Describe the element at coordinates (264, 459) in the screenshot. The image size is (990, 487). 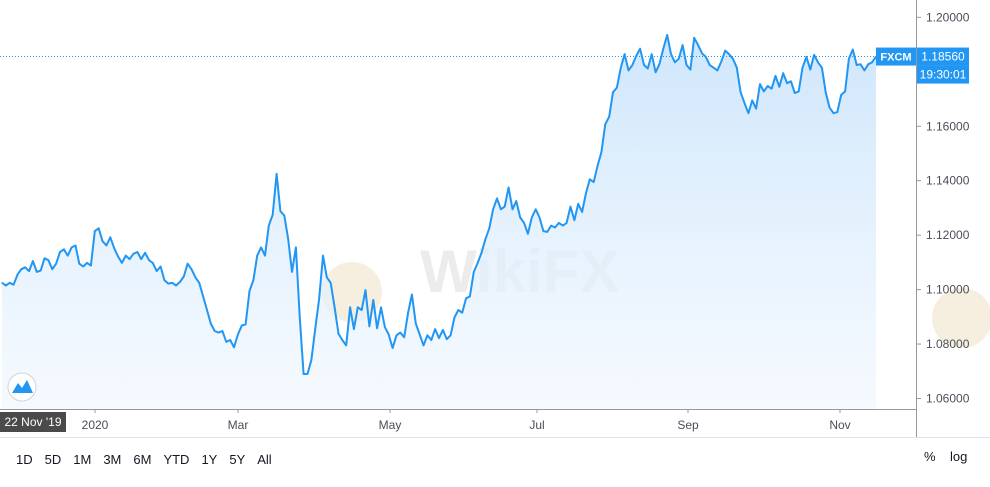
I see `range-button-all: All` at that location.